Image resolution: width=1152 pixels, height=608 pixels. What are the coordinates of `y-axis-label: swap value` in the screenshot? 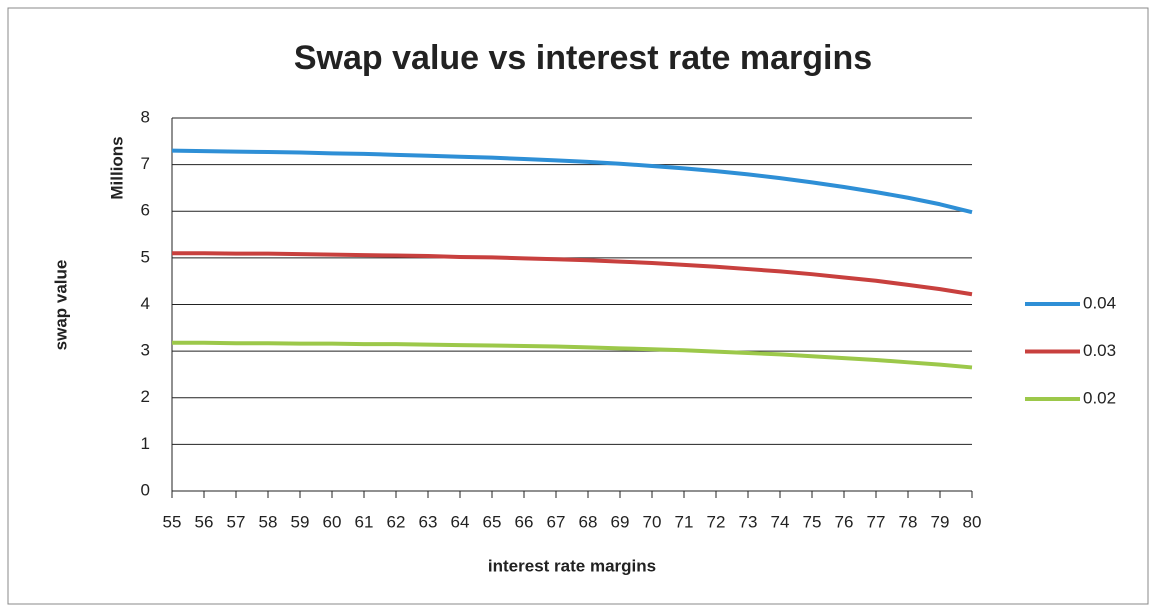 It's located at (60, 305).